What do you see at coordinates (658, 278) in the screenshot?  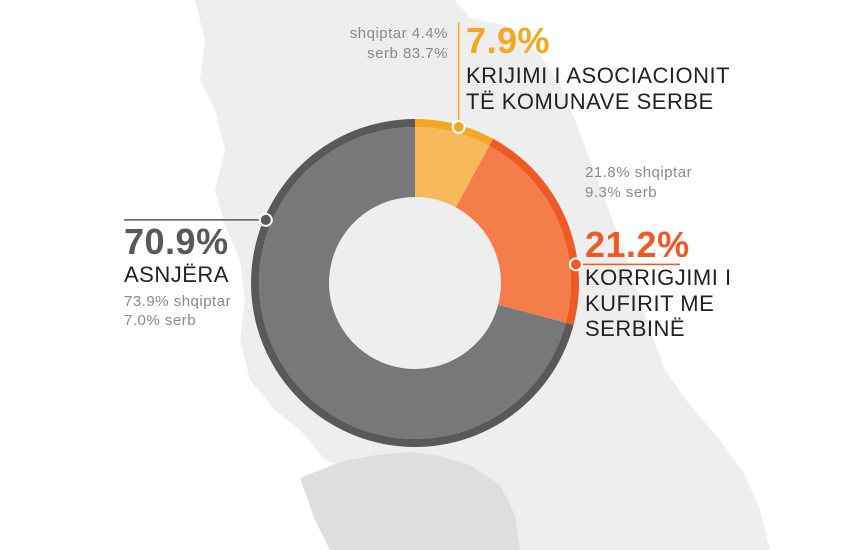 I see `category-label: KORRIGJIMI I` at bounding box center [658, 278].